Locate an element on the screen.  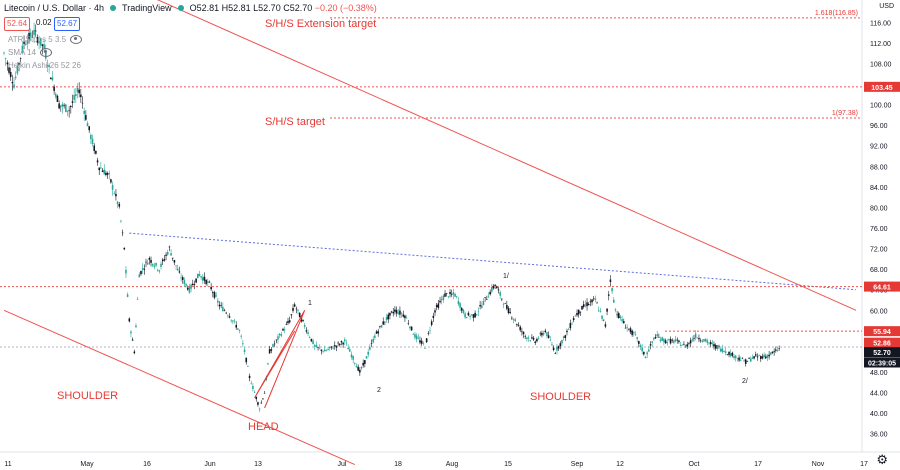
y-tick-label: 80.00 is located at coordinates (879, 208).